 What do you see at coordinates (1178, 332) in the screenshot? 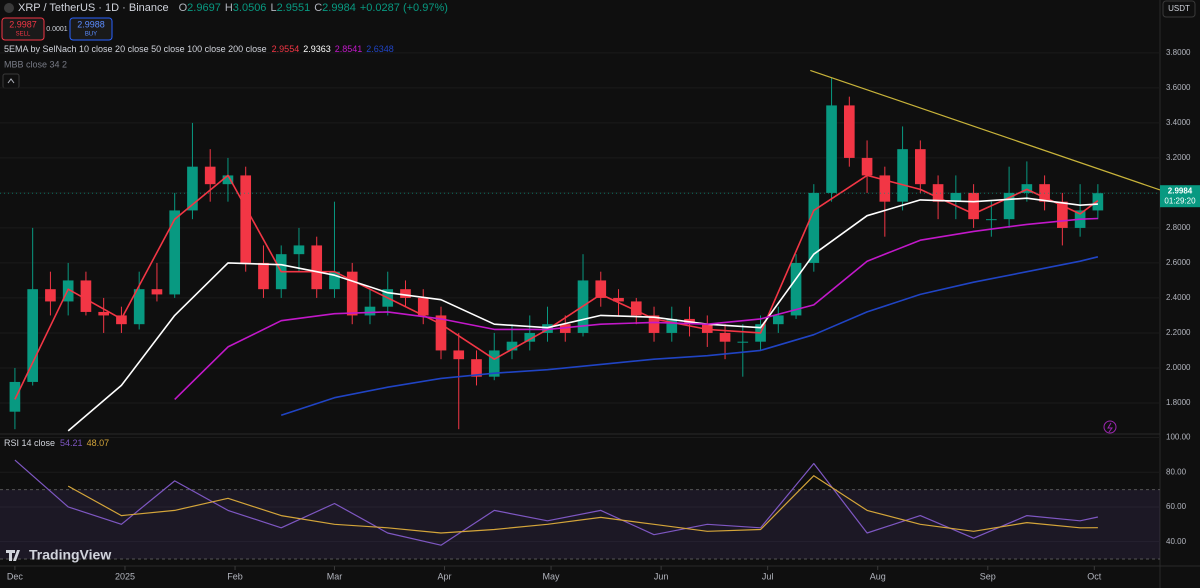
I see `y-tick-label: 2.2000` at bounding box center [1178, 332].